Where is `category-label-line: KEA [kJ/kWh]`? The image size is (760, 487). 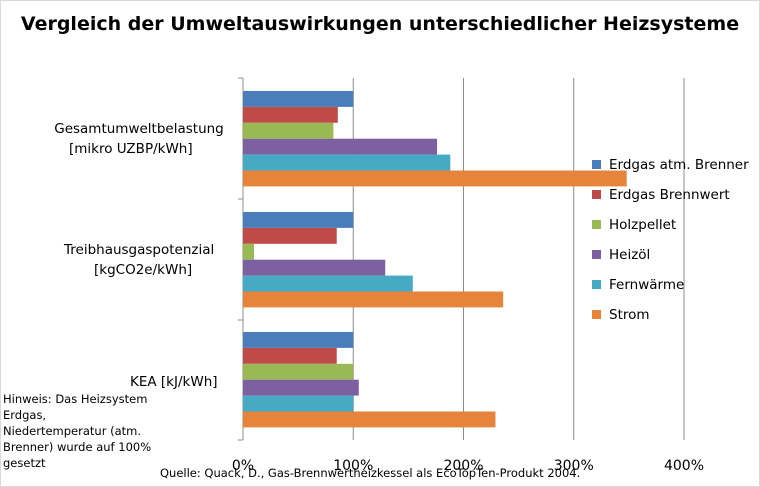 category-label-line: KEA [kJ/kWh] is located at coordinates (174, 382).